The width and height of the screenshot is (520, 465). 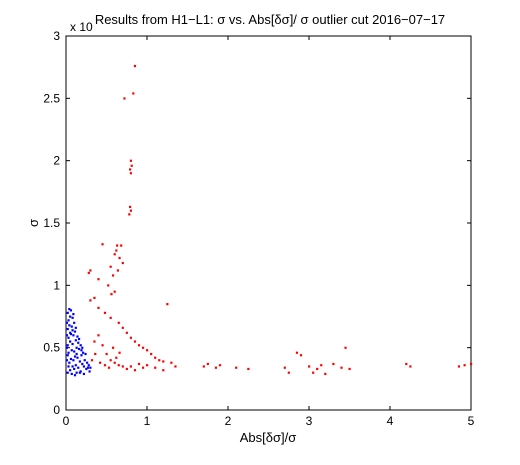 What do you see at coordinates (56, 36) in the screenshot?
I see `y-tick-label: 3` at bounding box center [56, 36].